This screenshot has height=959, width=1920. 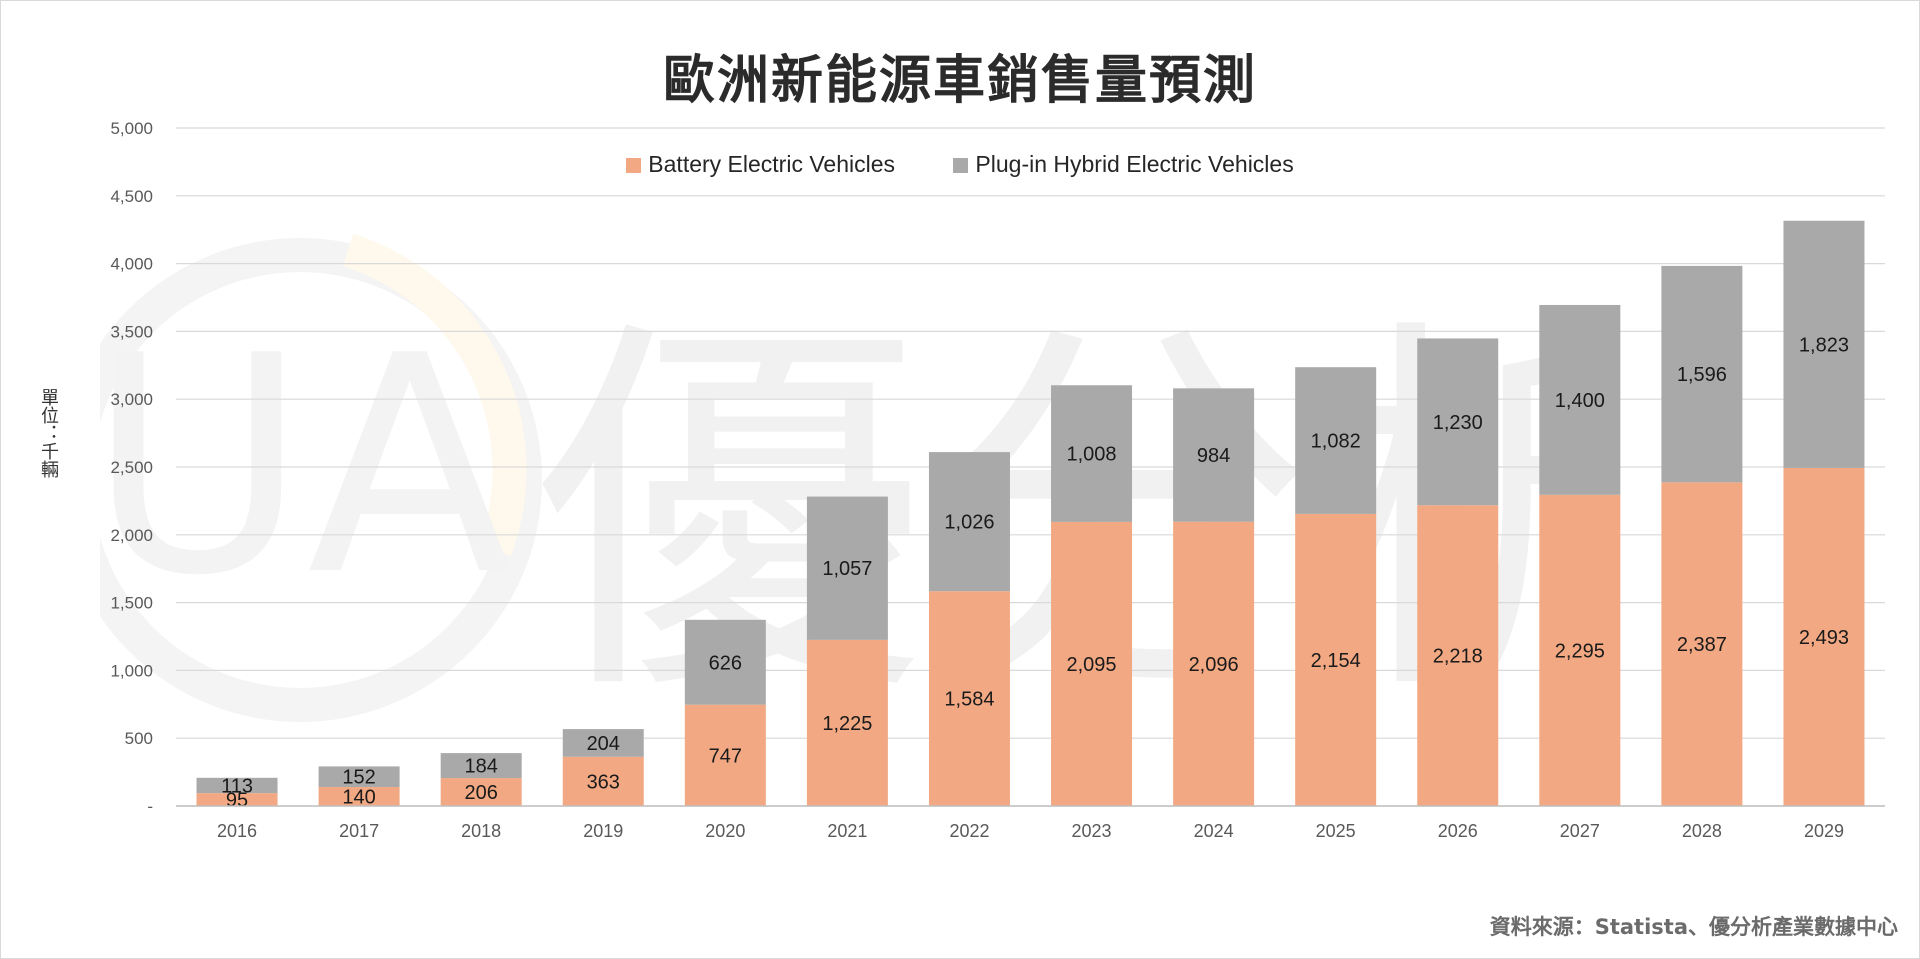 I want to click on data-label-bev: 363, so click(x=603, y=782).